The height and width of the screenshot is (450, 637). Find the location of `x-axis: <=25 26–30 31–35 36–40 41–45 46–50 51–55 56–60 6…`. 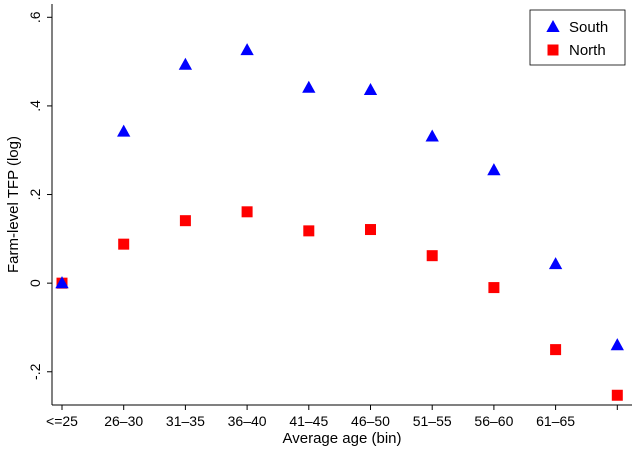

x-axis: <=25 26–30 31–35 36–40 41–45 46–50 51–55 56–60 6… is located at coordinates (339, 416).